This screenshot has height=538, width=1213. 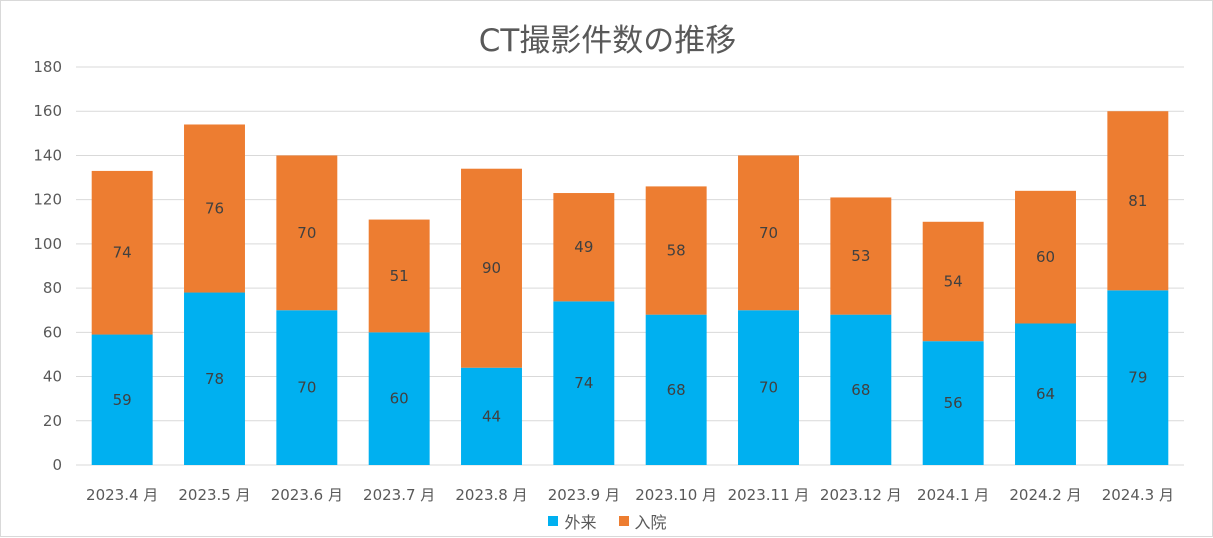 What do you see at coordinates (769, 495) in the screenshot?
I see `x-tick-label: 2023.11 月` at bounding box center [769, 495].